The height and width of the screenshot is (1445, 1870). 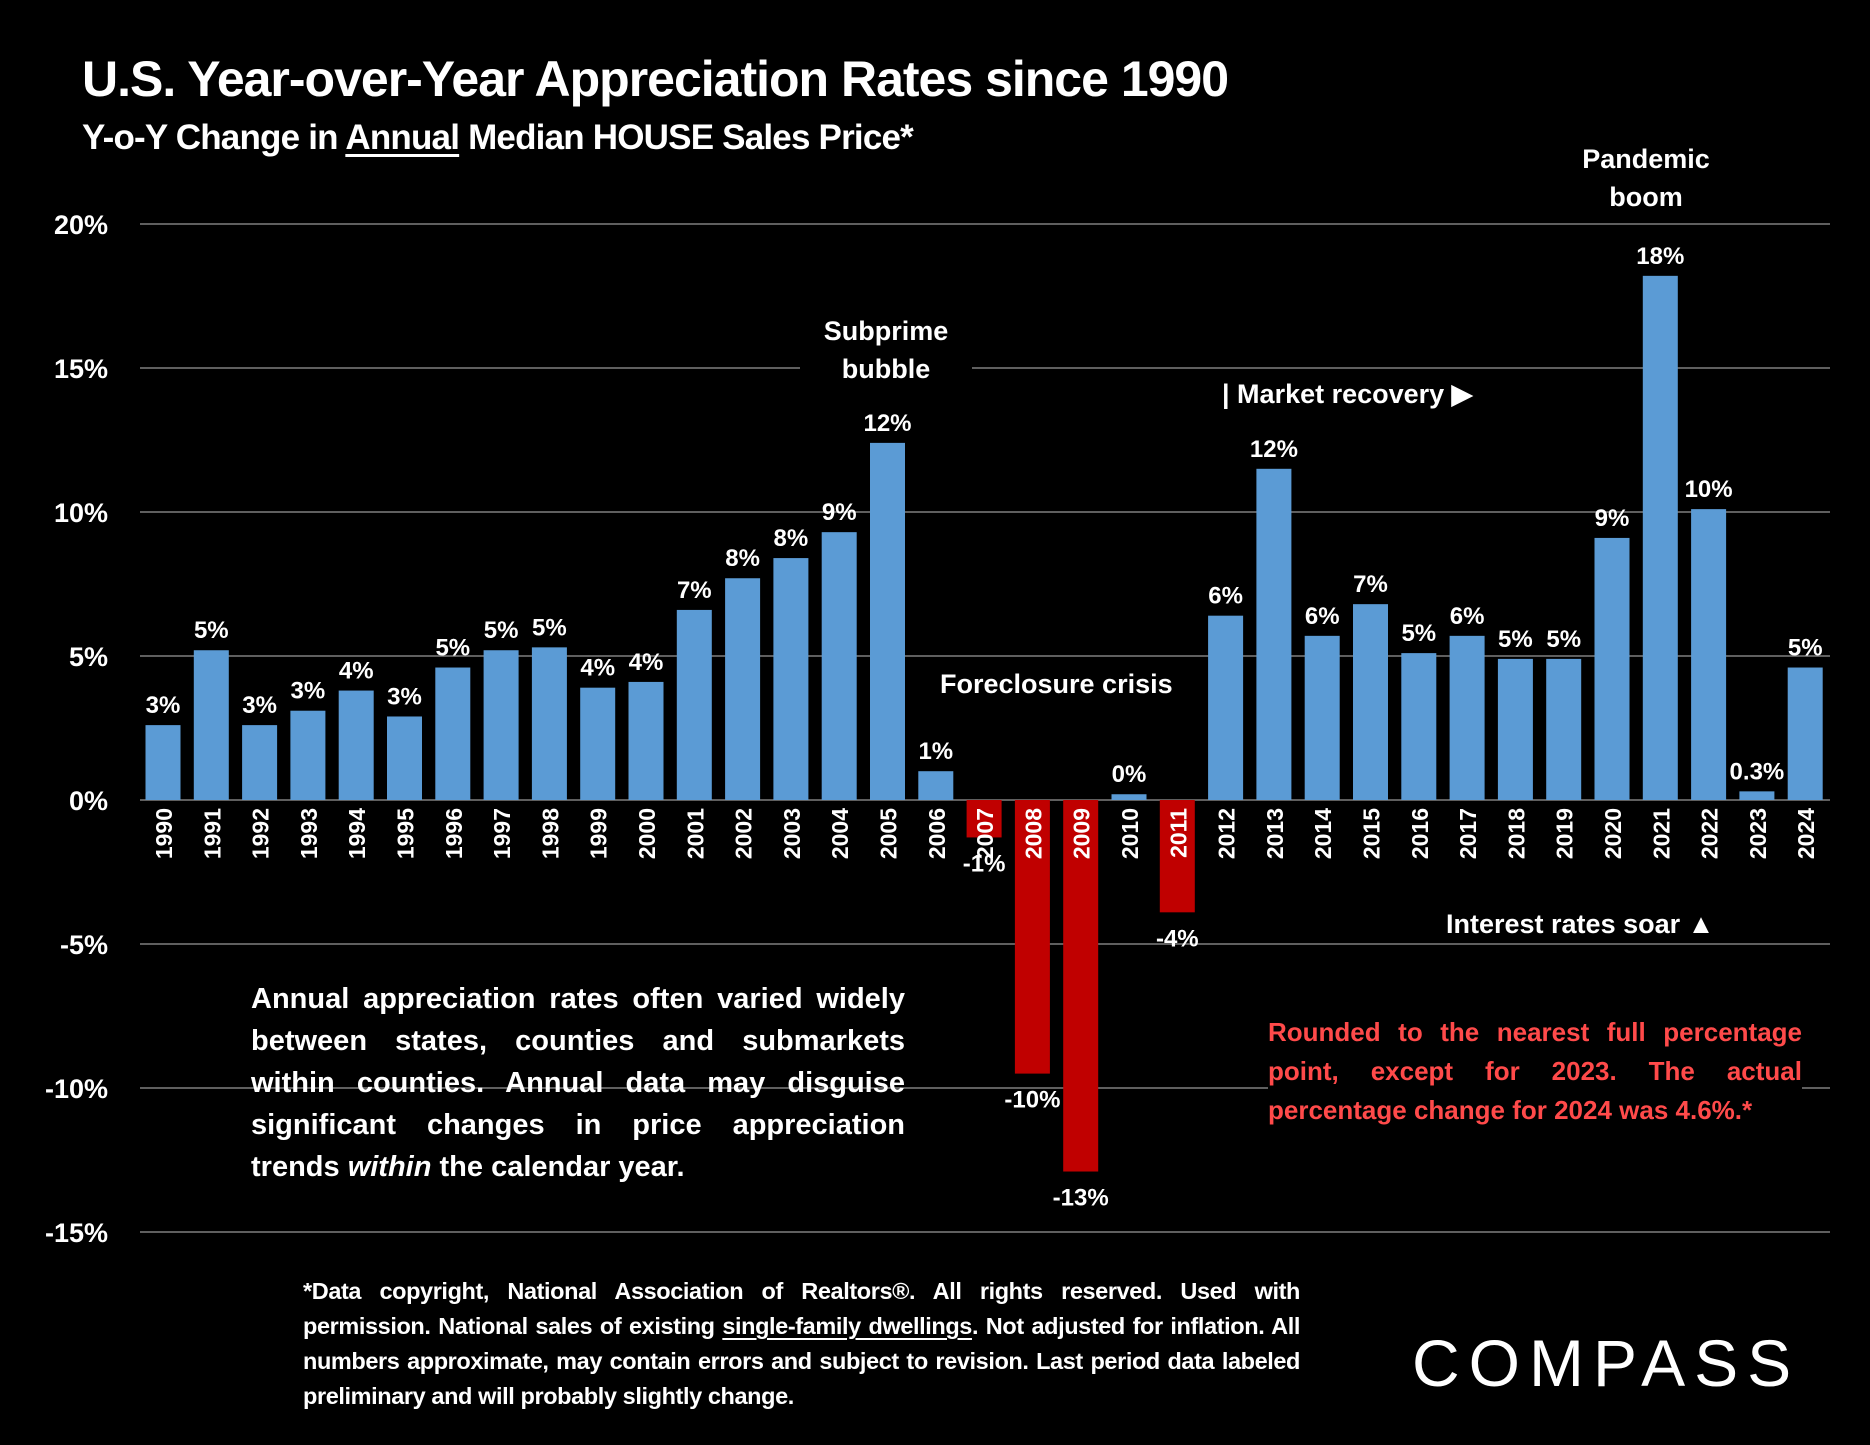 What do you see at coordinates (1709, 654) in the screenshot?
I see `bar-2022` at bounding box center [1709, 654].